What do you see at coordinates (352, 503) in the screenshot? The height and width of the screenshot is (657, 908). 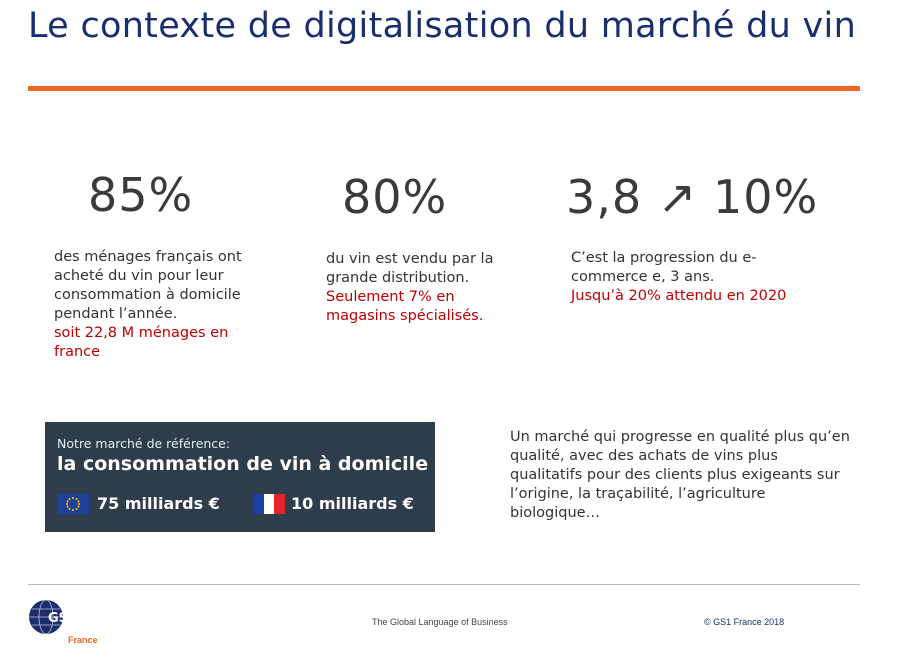 I see `france-market-amount: 10 milliards €` at bounding box center [352, 503].